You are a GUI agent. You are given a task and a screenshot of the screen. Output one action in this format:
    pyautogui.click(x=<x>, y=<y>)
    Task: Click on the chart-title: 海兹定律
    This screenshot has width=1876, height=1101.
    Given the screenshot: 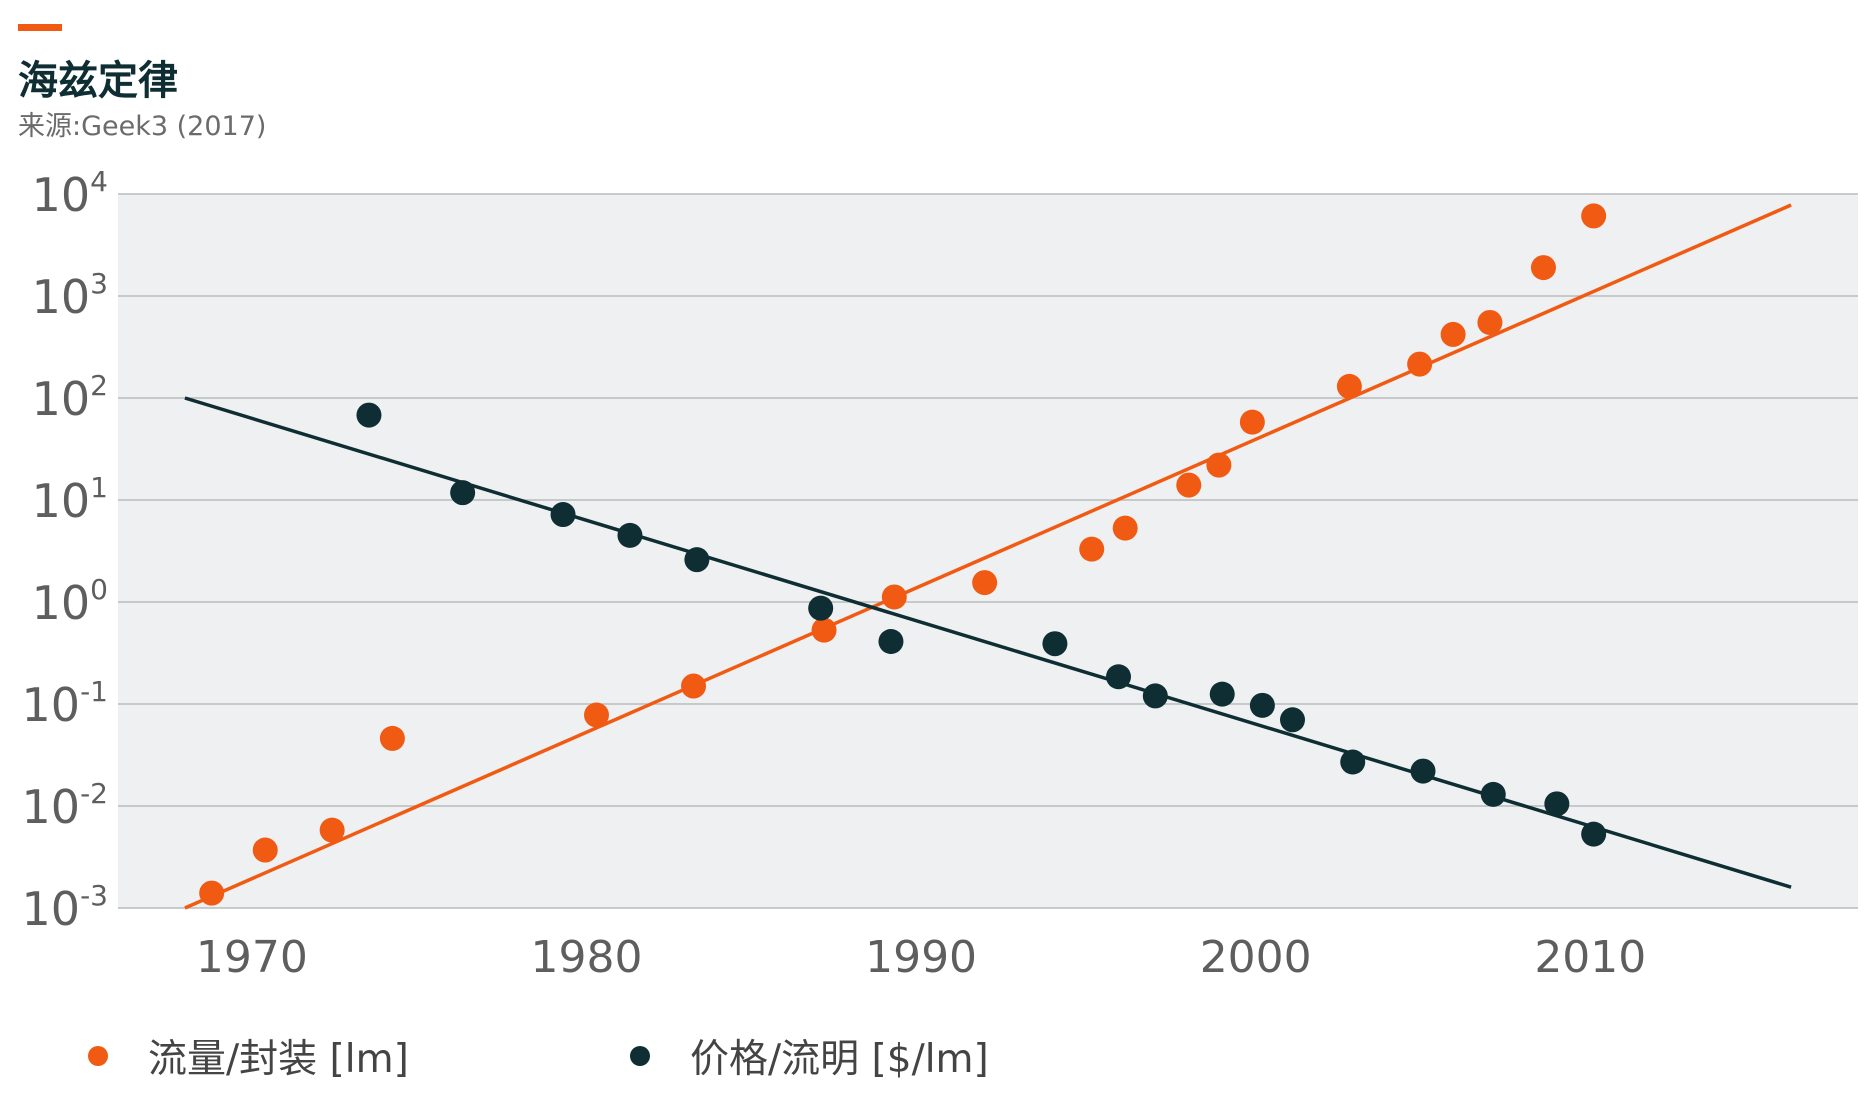 What is the action you would take?
    pyautogui.click(x=98, y=81)
    